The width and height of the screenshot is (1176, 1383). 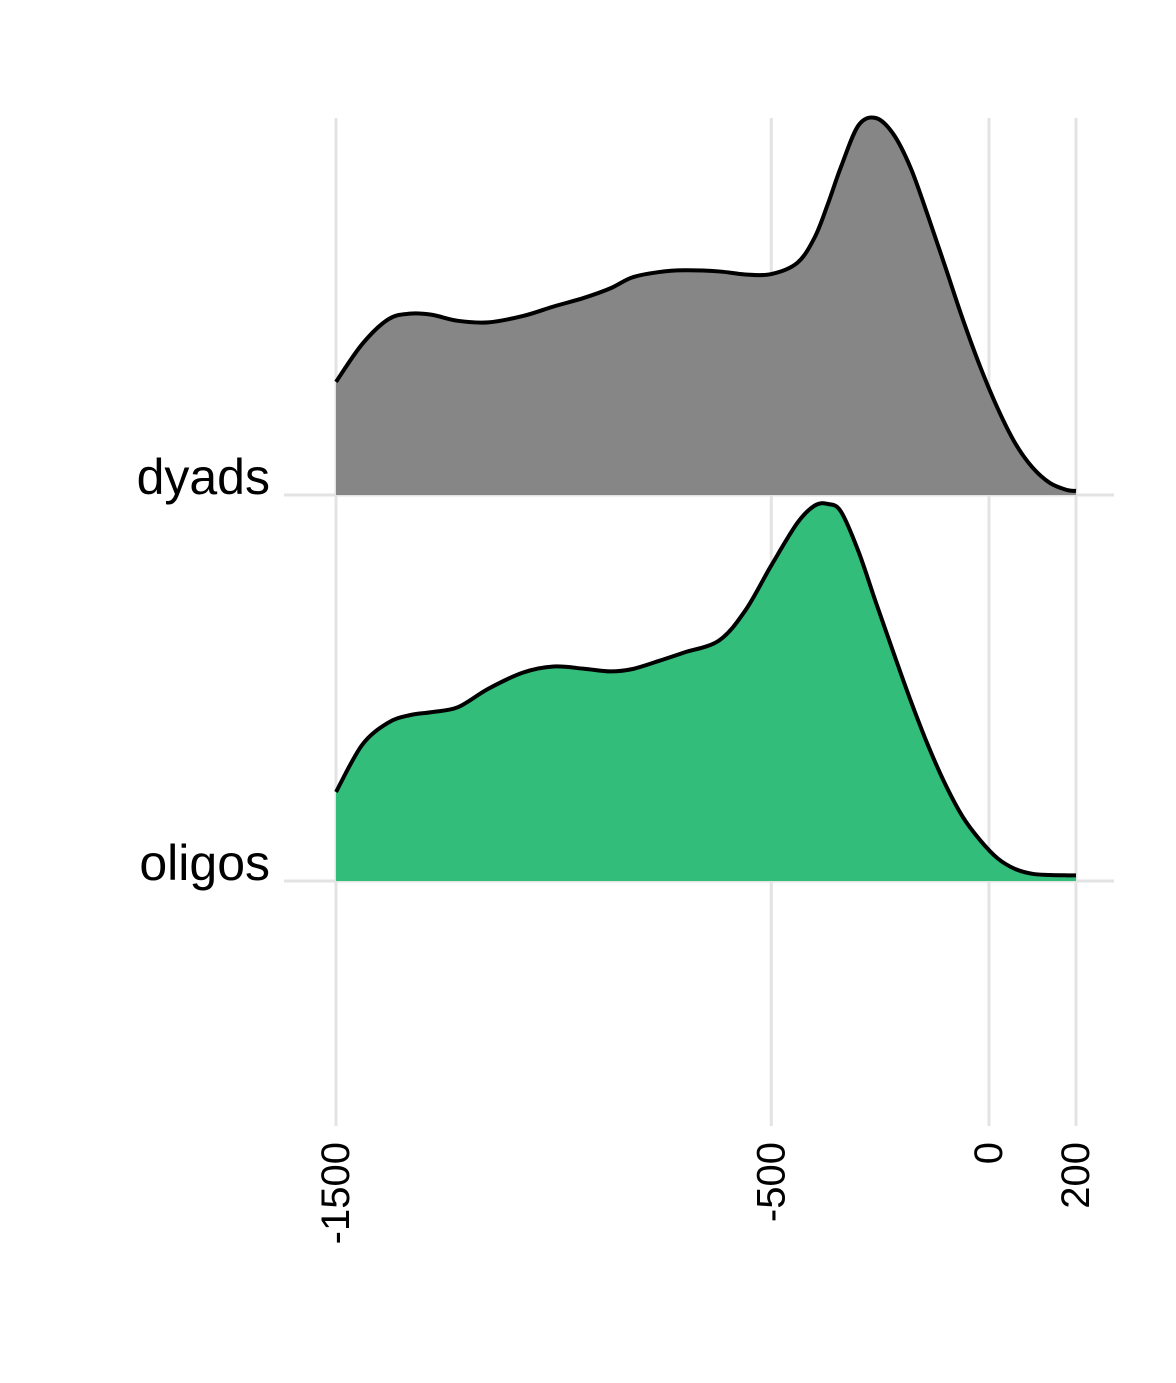 What do you see at coordinates (771, 1182) in the screenshot?
I see `x-tick-label: -500` at bounding box center [771, 1182].